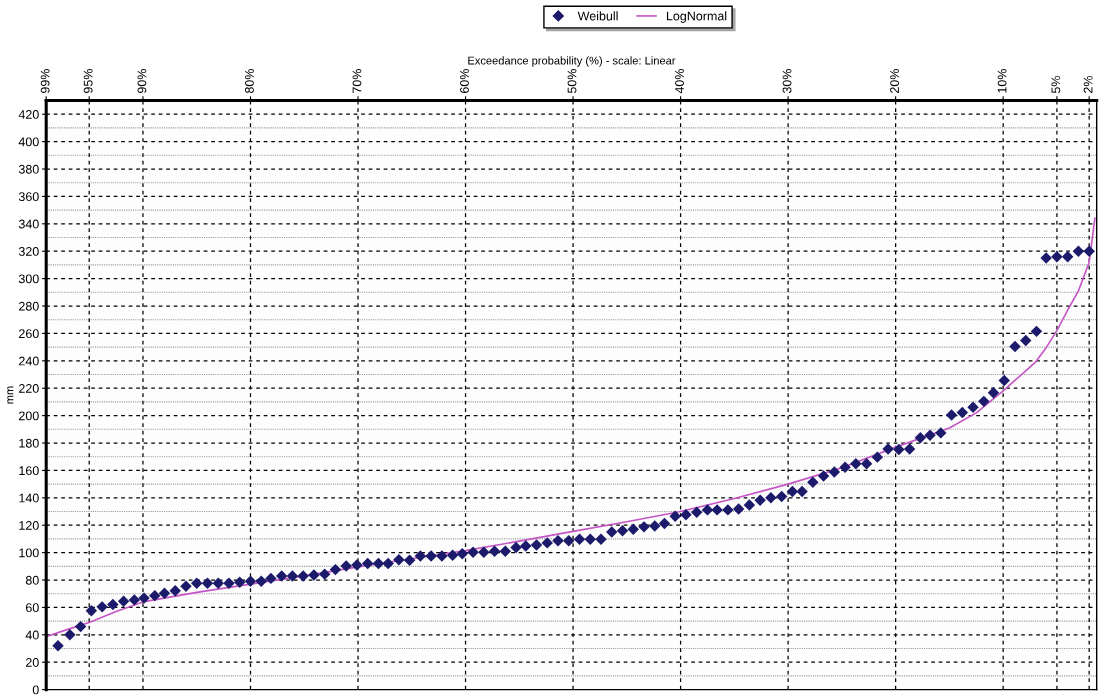 The width and height of the screenshot is (1100, 698). What do you see at coordinates (787, 81) in the screenshot?
I see `x-tick-label: 30%` at bounding box center [787, 81].